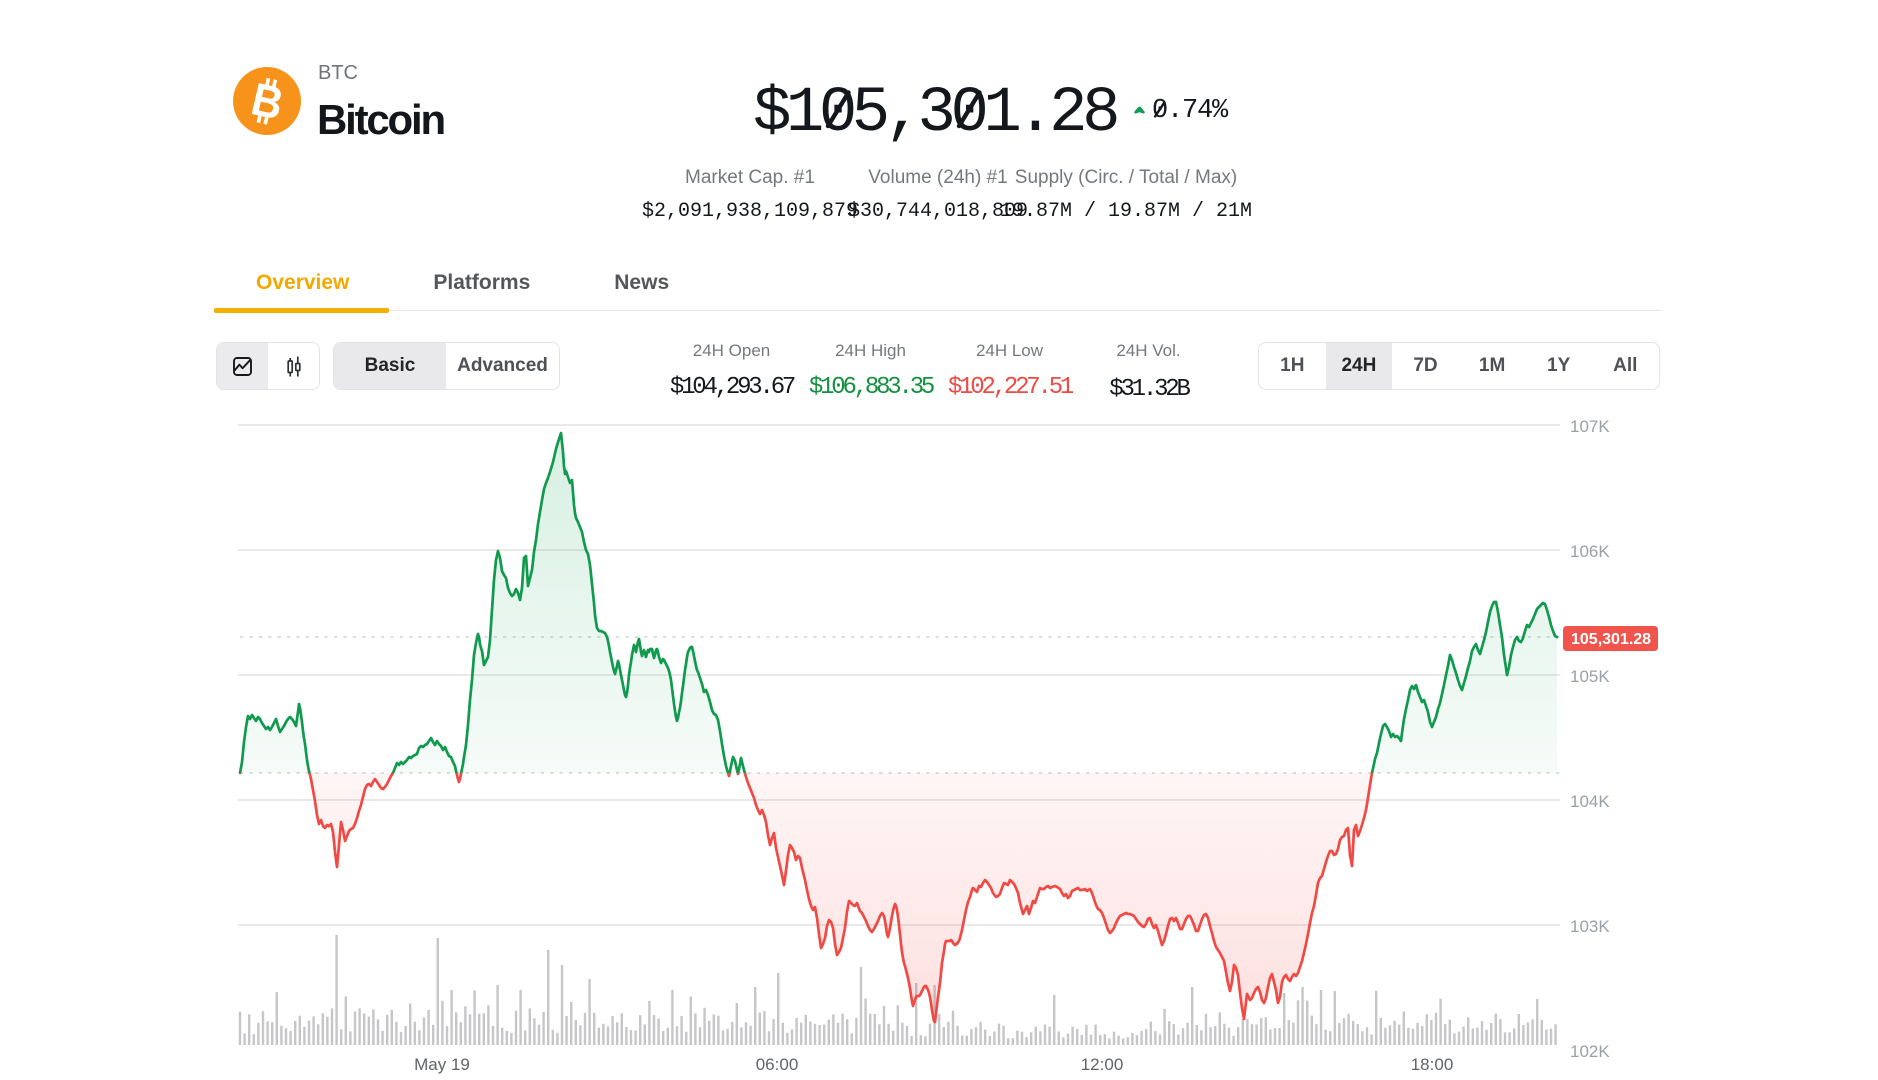 This screenshot has width=1878, height=1080. I want to click on svg-text: 105,301.28, so click(1611, 639).